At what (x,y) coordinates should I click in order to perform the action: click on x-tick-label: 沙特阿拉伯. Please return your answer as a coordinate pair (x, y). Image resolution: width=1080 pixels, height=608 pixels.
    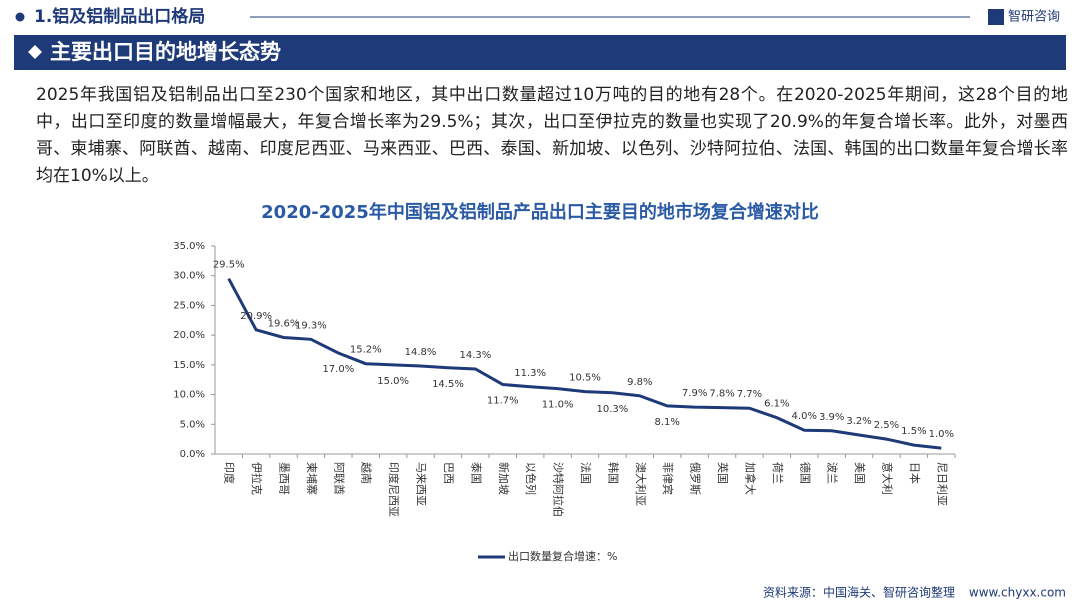
    Looking at the image, I should click on (559, 489).